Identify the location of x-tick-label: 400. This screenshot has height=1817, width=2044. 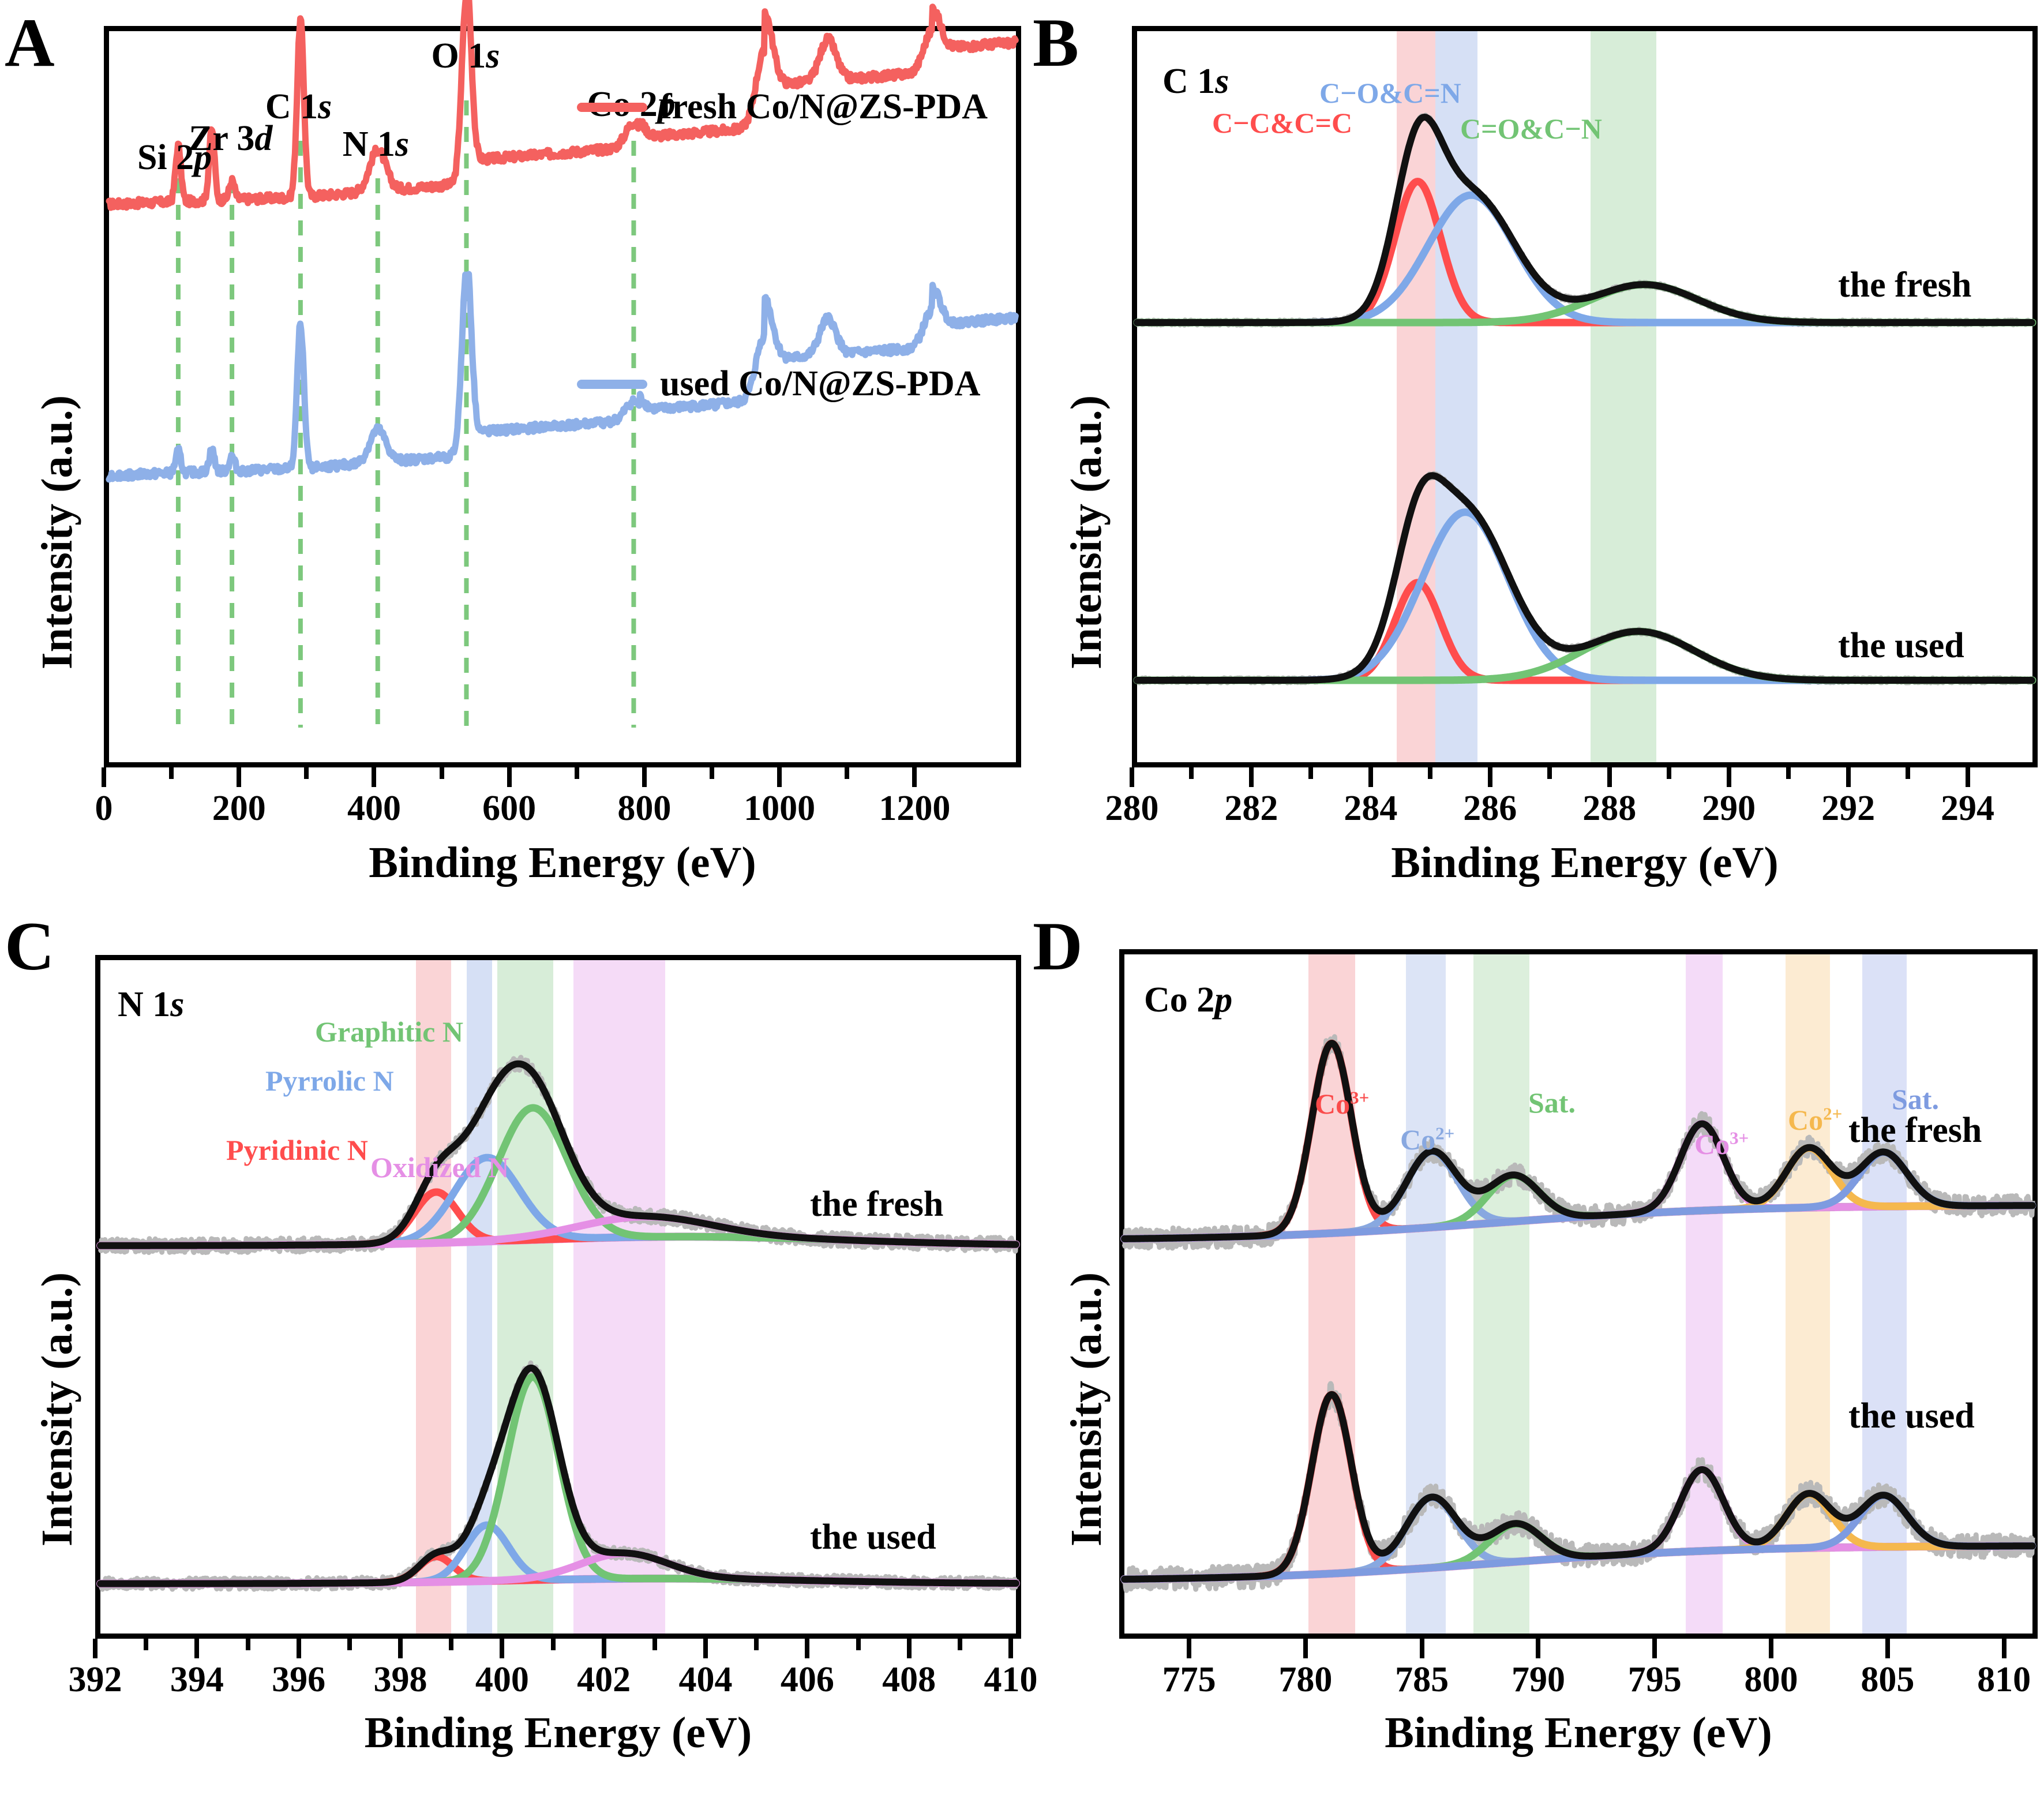
(502, 1679).